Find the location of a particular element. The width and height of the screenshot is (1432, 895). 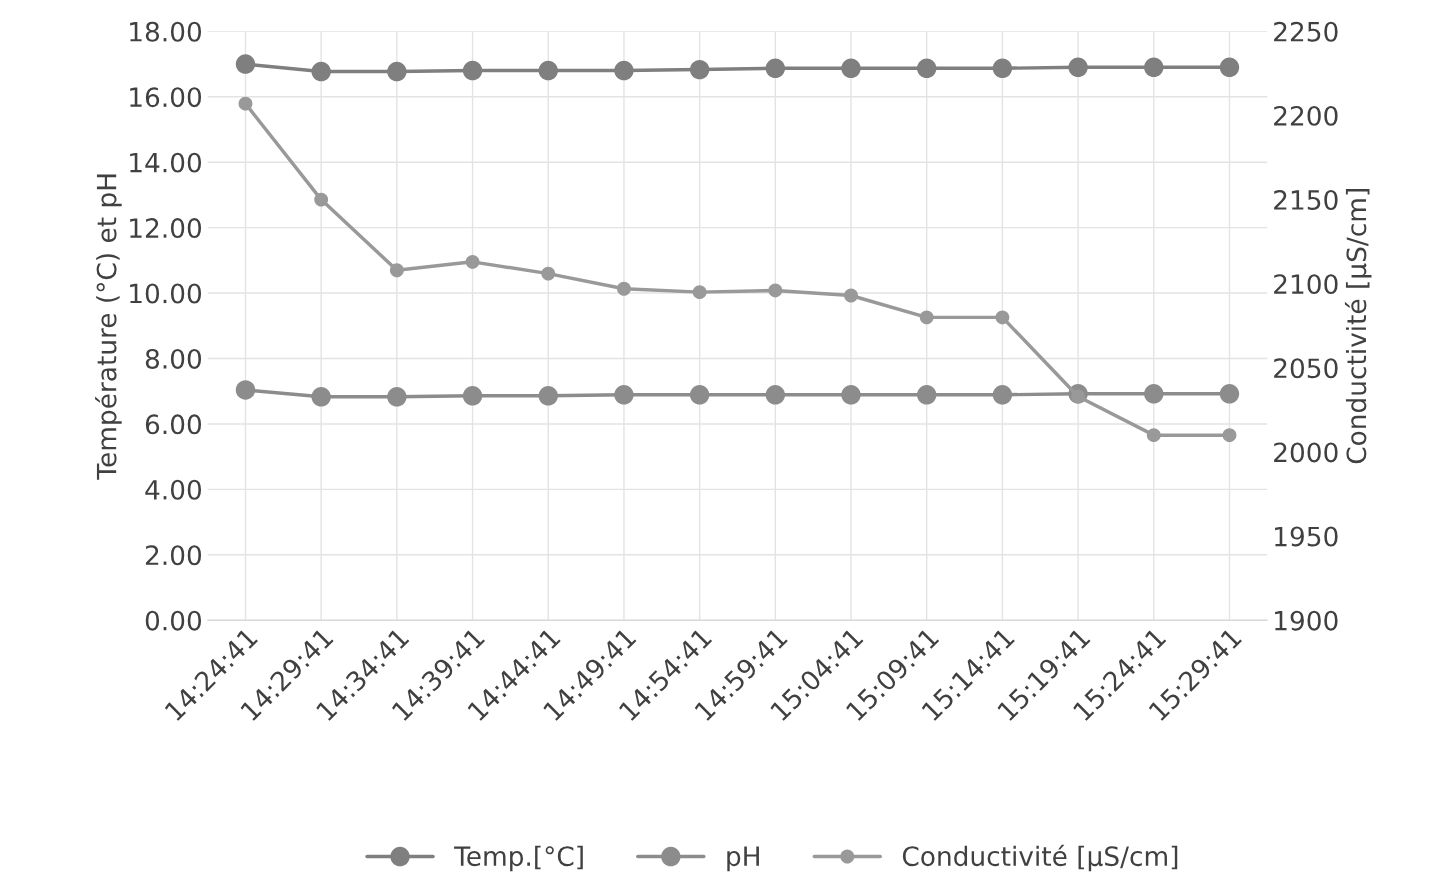

y2-tick-label: 2250 is located at coordinates (1306, 31).